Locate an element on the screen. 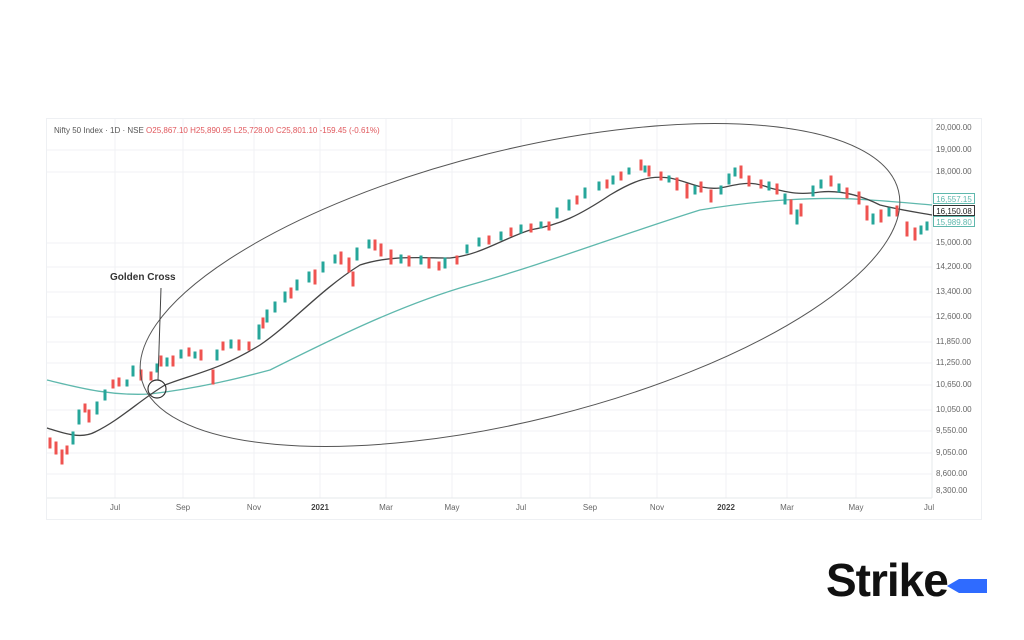  legend-open: O25,867.10 is located at coordinates (167, 130).